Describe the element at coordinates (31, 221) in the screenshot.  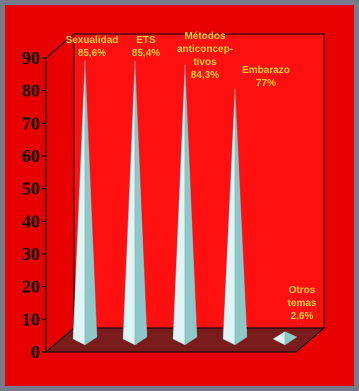
I see `y-tick-label: 40` at that location.